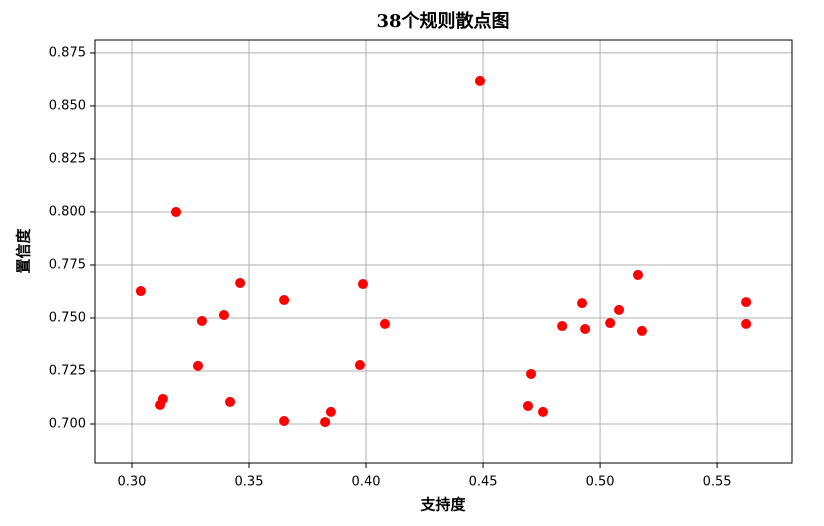 The height and width of the screenshot is (526, 824). Describe the element at coordinates (67, 158) in the screenshot. I see `y-tick-label: 0.825` at that location.